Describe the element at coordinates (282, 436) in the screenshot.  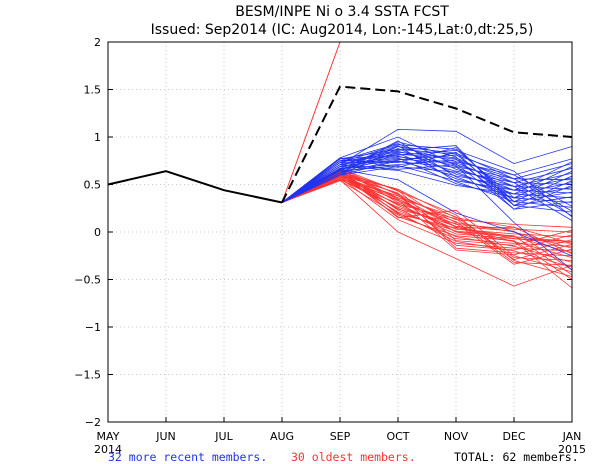
I see `x-tick-label: AUG` at that location.